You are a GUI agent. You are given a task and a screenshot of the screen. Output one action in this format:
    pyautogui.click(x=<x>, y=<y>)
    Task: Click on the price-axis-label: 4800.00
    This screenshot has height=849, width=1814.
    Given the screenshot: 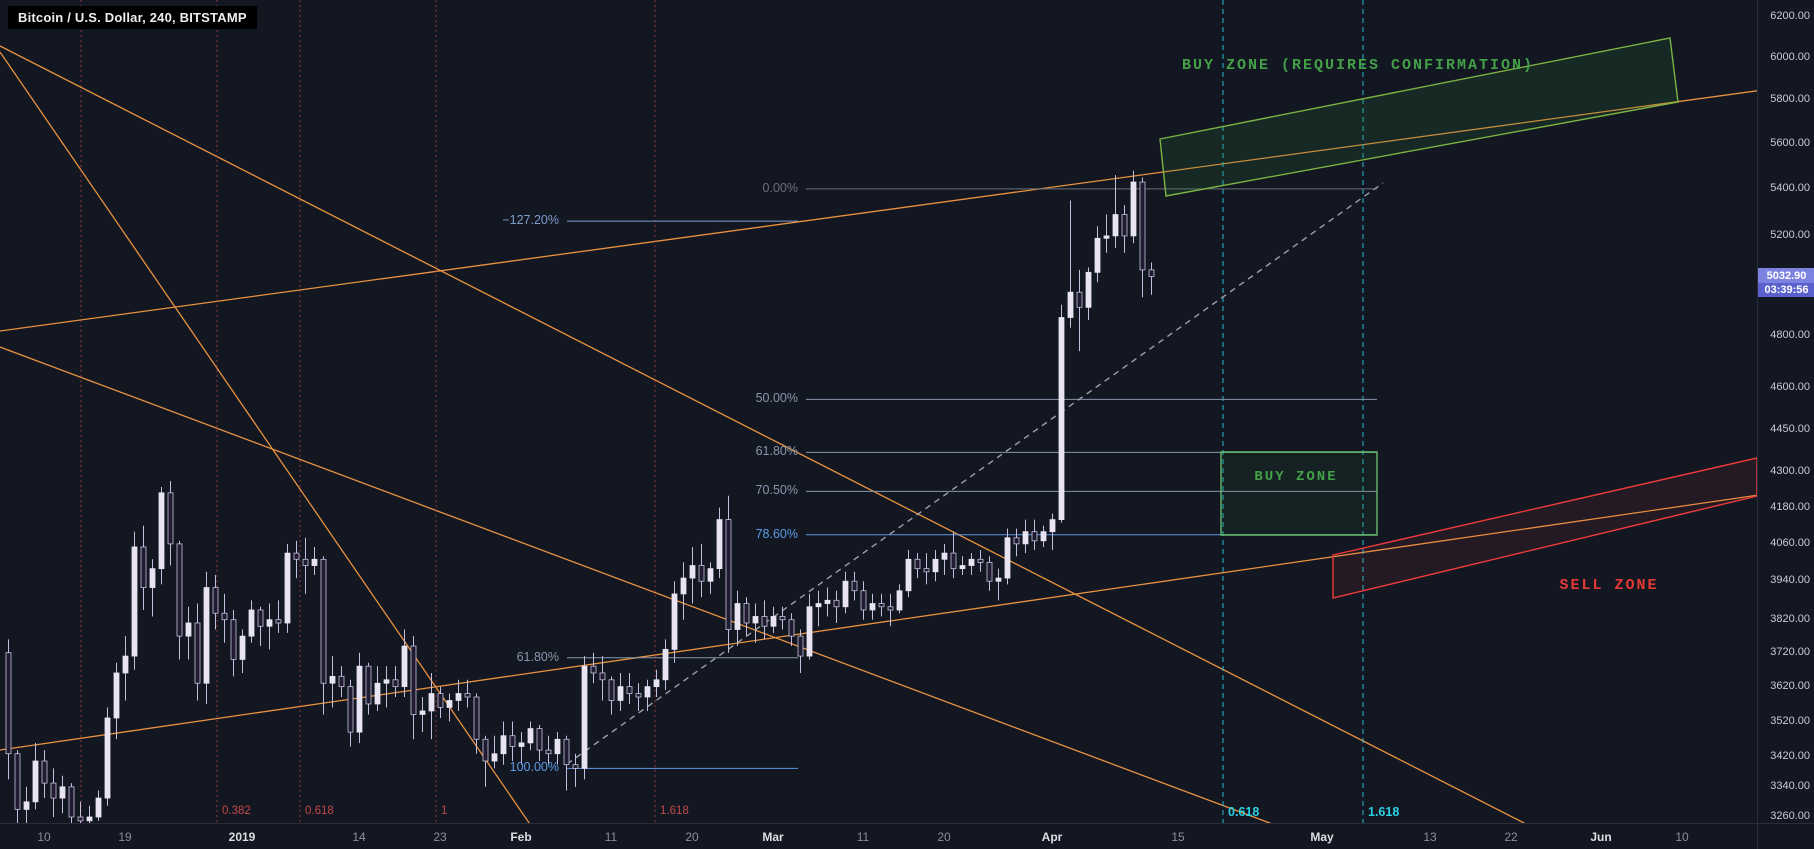 What is the action you would take?
    pyautogui.click(x=1790, y=334)
    